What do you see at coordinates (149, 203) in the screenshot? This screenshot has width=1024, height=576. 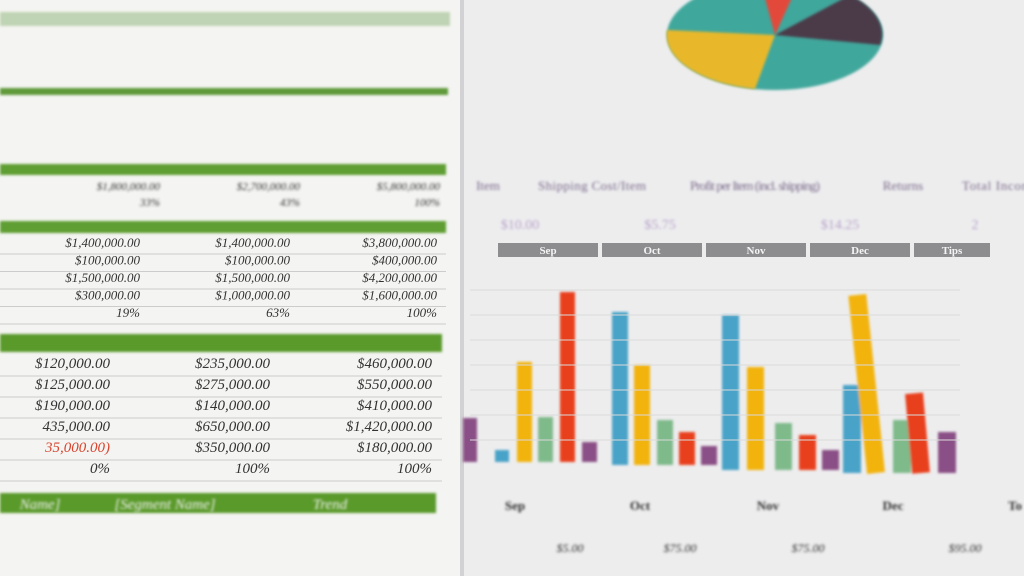 I see `cell-text: 33%` at bounding box center [149, 203].